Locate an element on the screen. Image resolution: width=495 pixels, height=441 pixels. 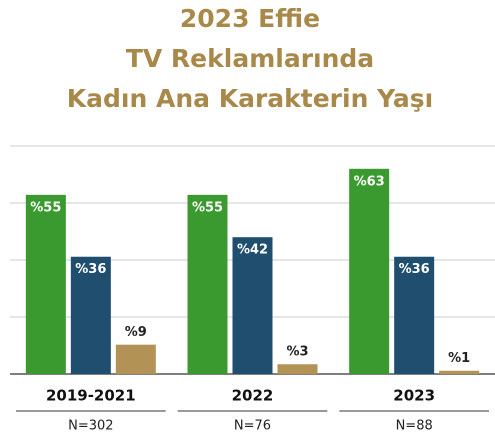
x-tick-label: 2022 is located at coordinates (253, 396).